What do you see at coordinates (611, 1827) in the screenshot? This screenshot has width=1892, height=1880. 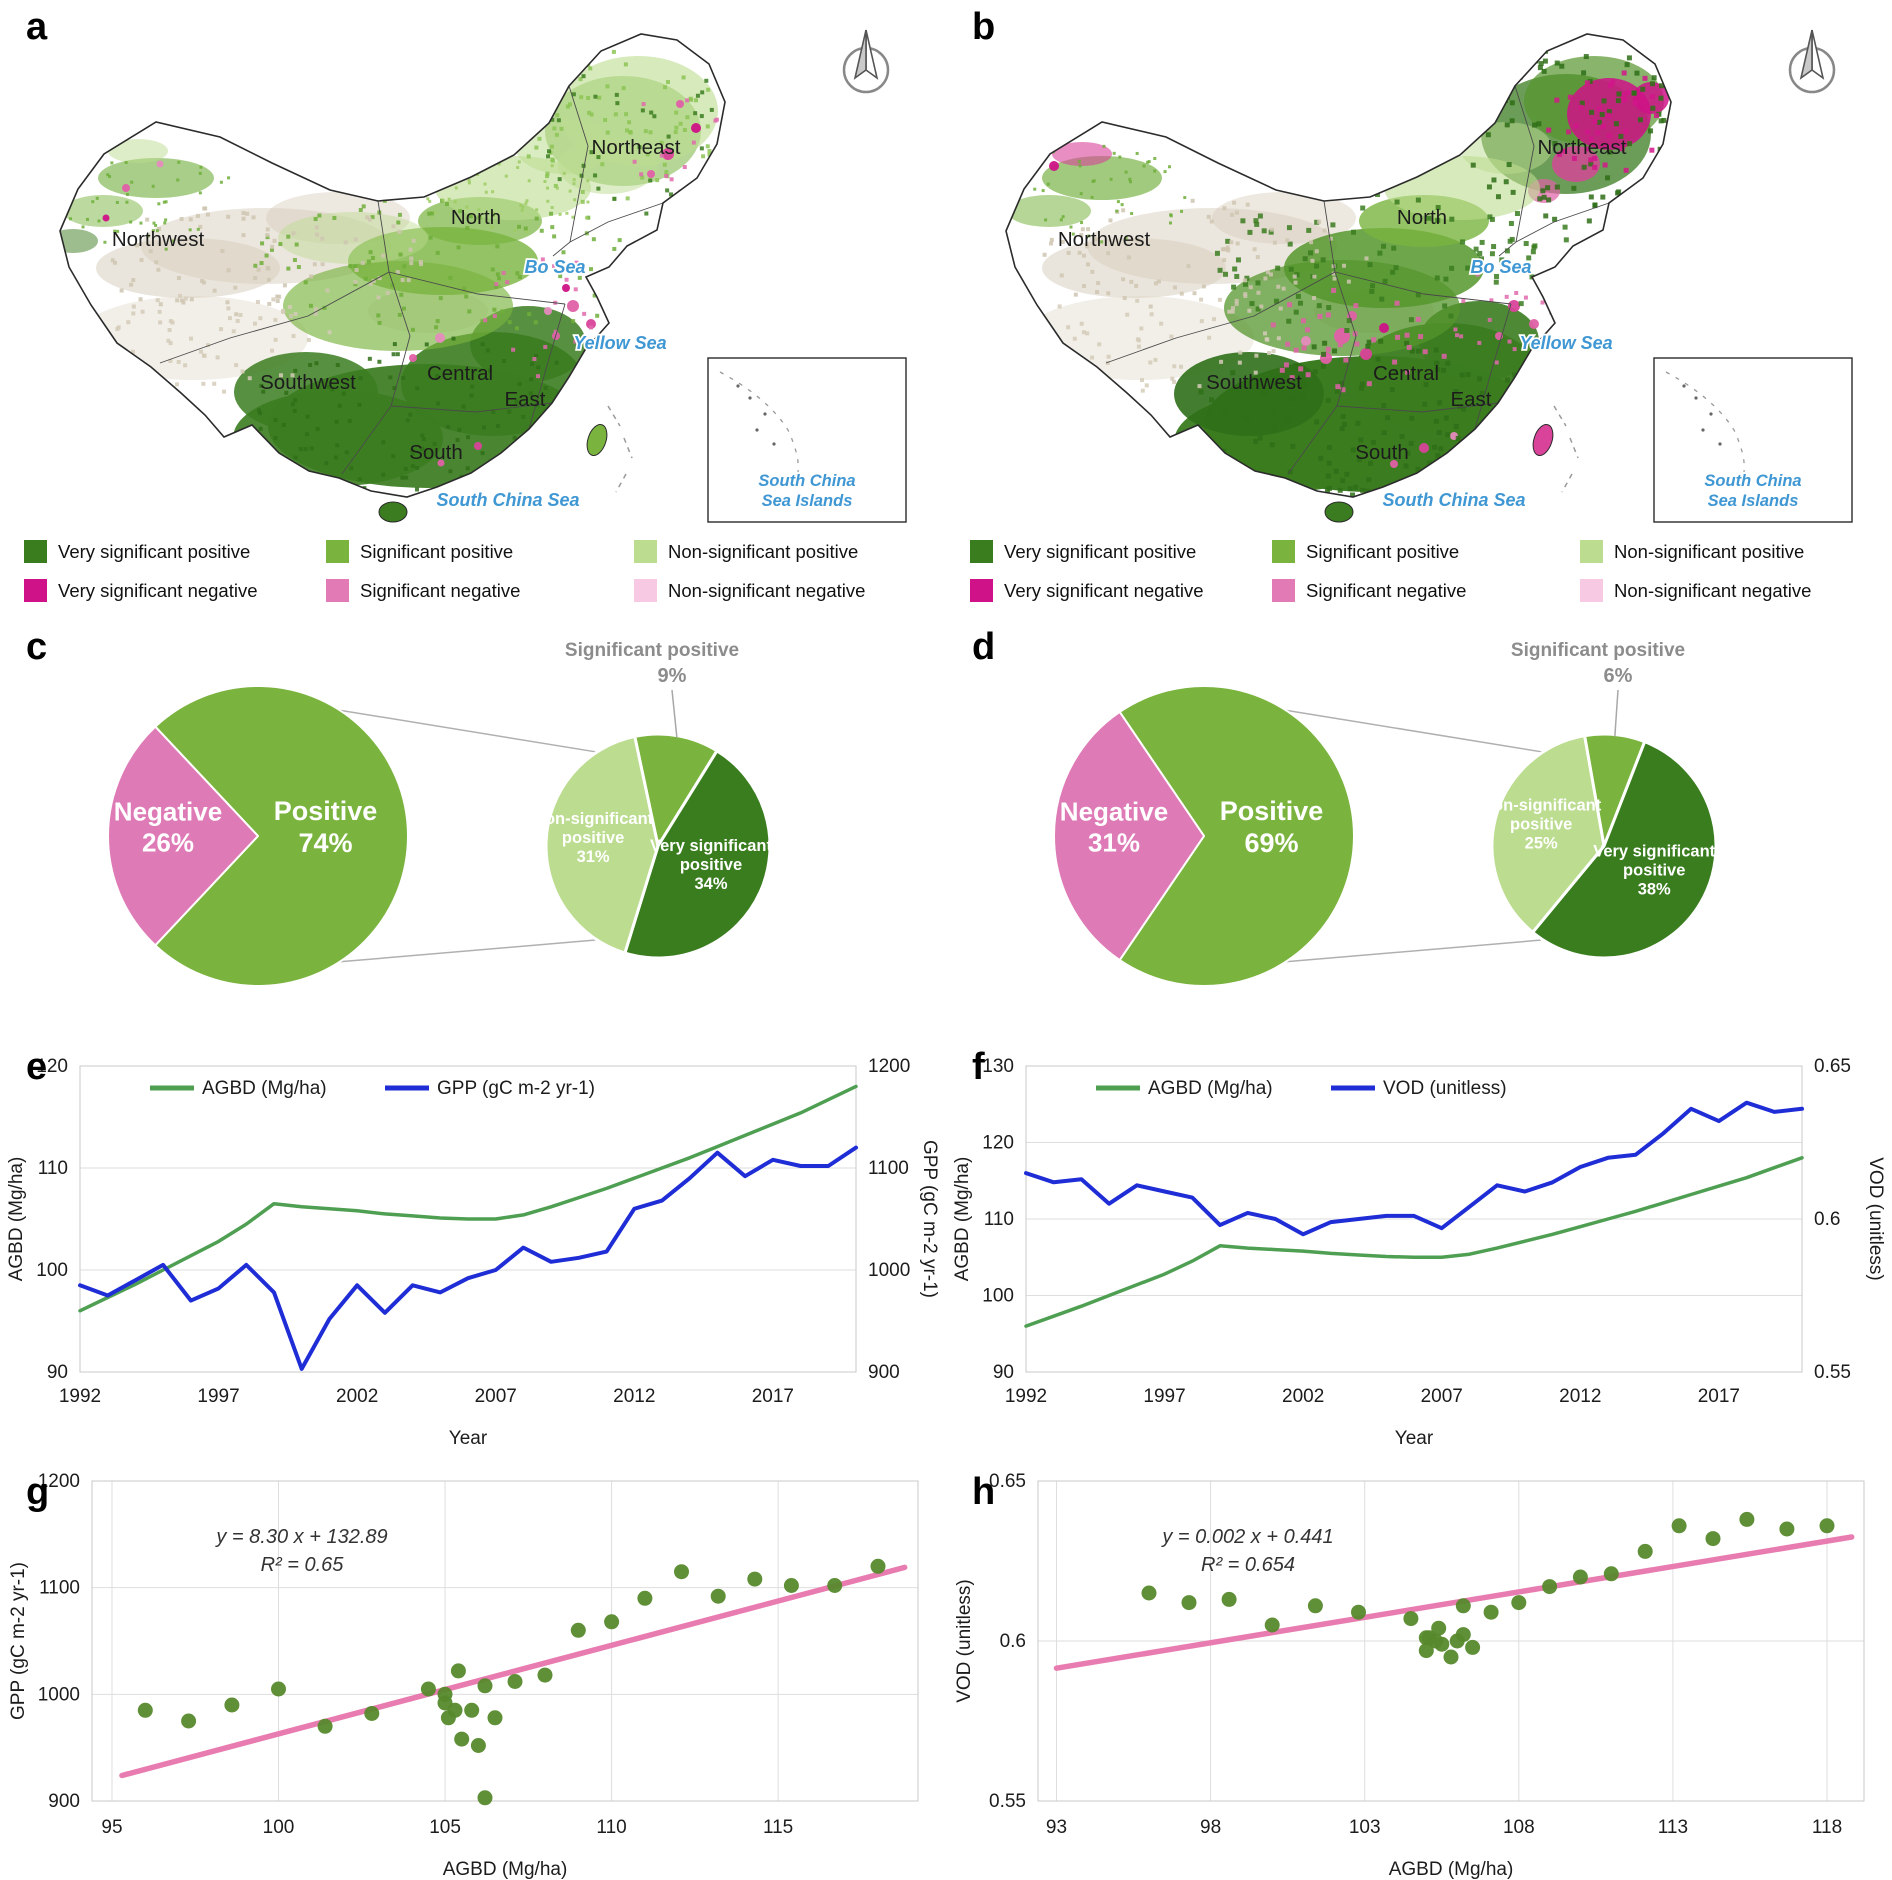 I see `x-tick-label: 110` at bounding box center [611, 1827].